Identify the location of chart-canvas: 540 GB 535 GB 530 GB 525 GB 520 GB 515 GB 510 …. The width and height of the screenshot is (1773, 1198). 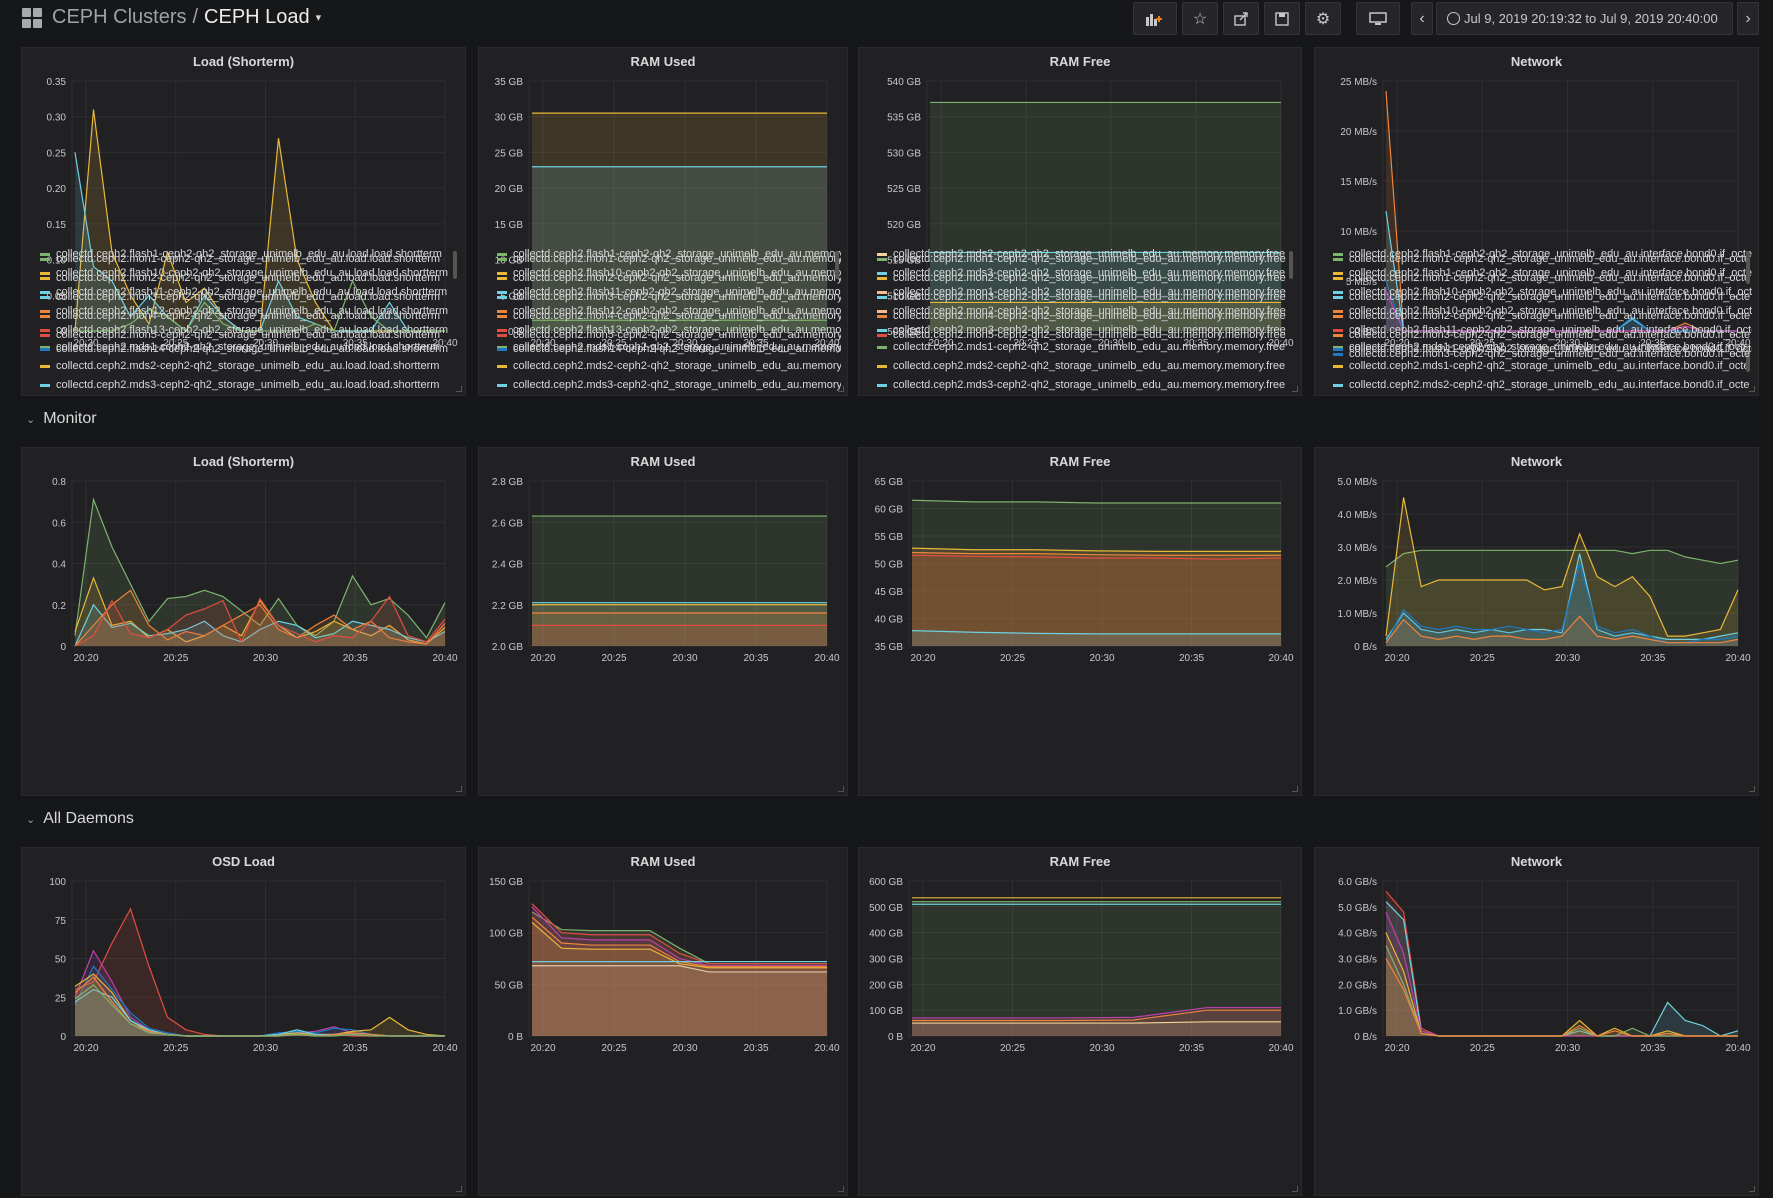
(1081, 200).